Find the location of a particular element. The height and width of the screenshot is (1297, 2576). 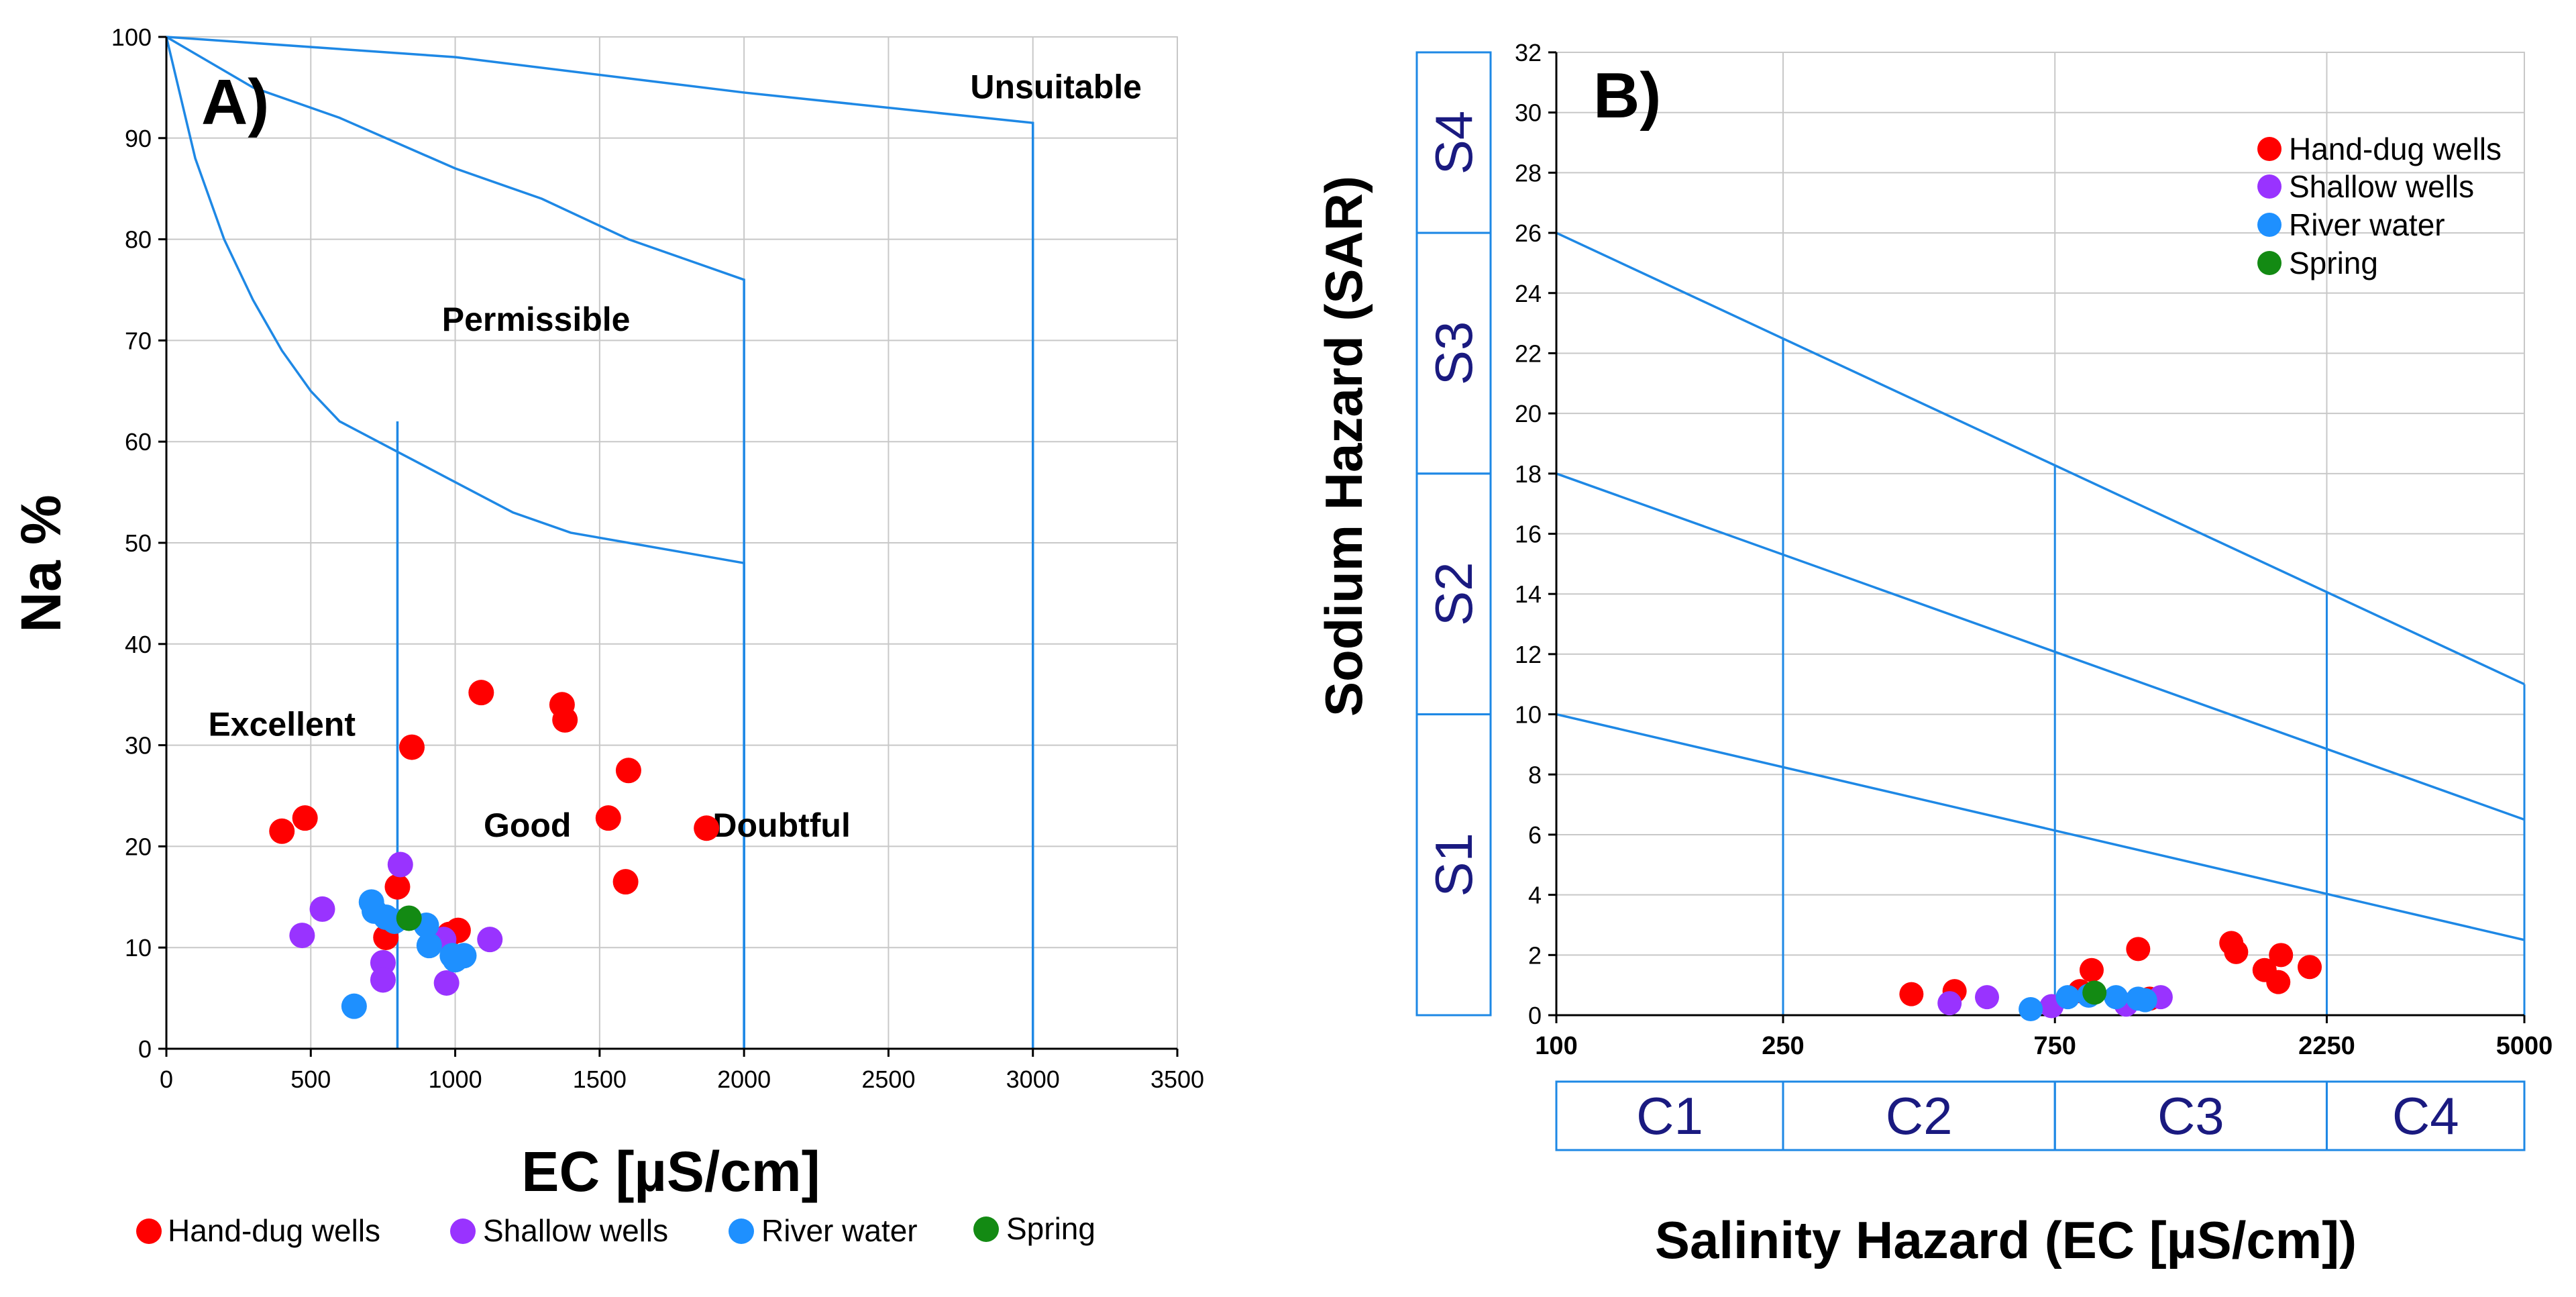

legend-a-shallow: Shallow wells is located at coordinates (575, 1230).